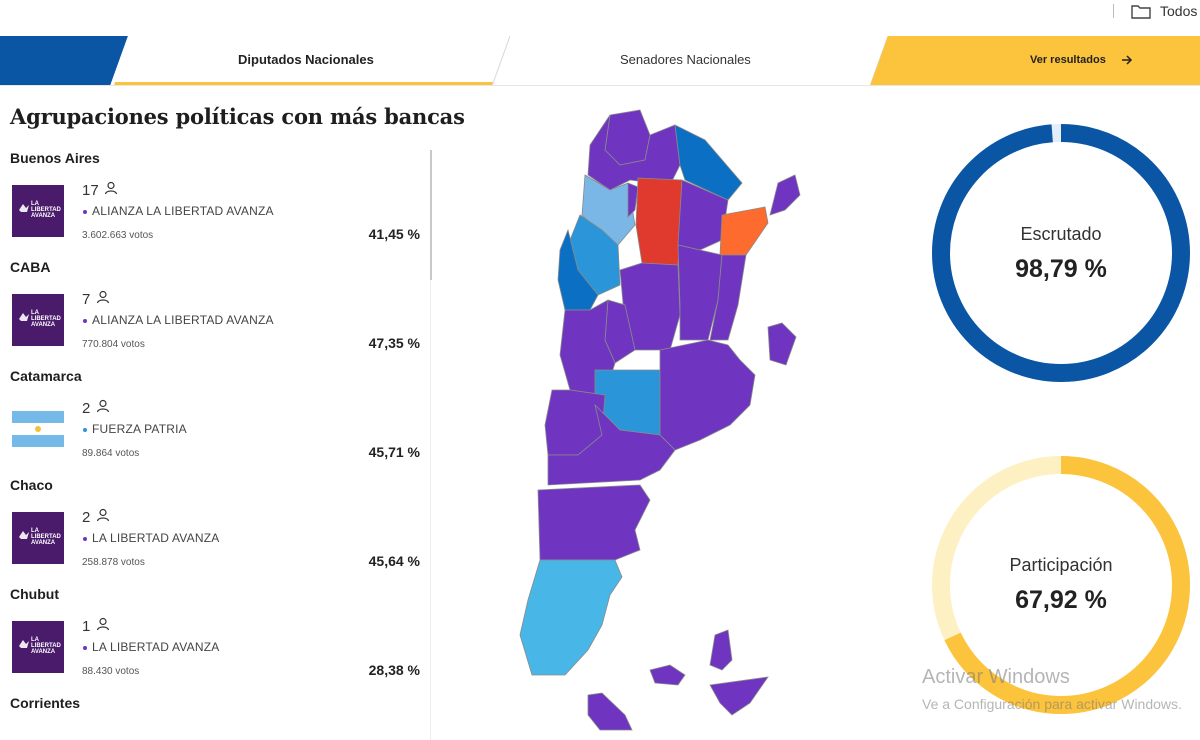 The height and width of the screenshot is (740, 1200). What do you see at coordinates (1179, 11) in the screenshot?
I see `folder-label: Todos` at bounding box center [1179, 11].